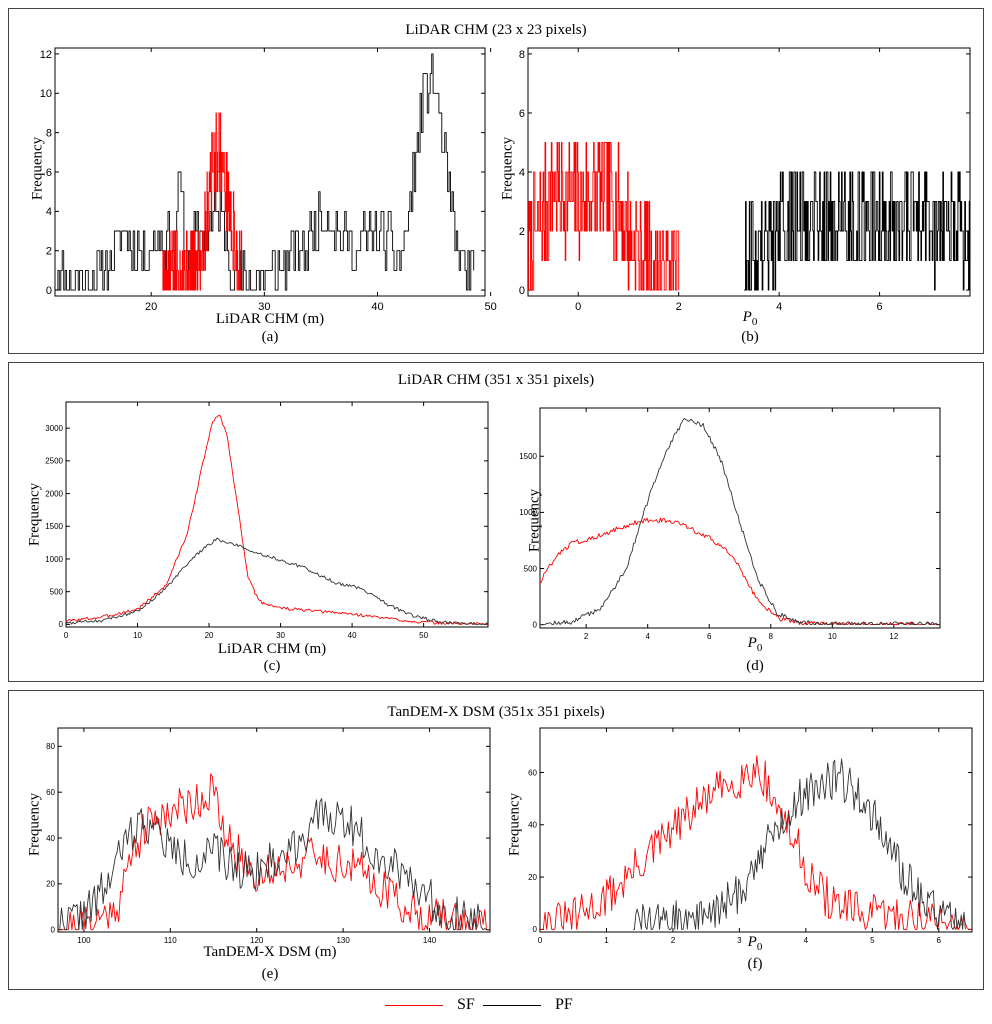  What do you see at coordinates (202, 201) in the screenshot?
I see `chart-a-series-sf` at bounding box center [202, 201].